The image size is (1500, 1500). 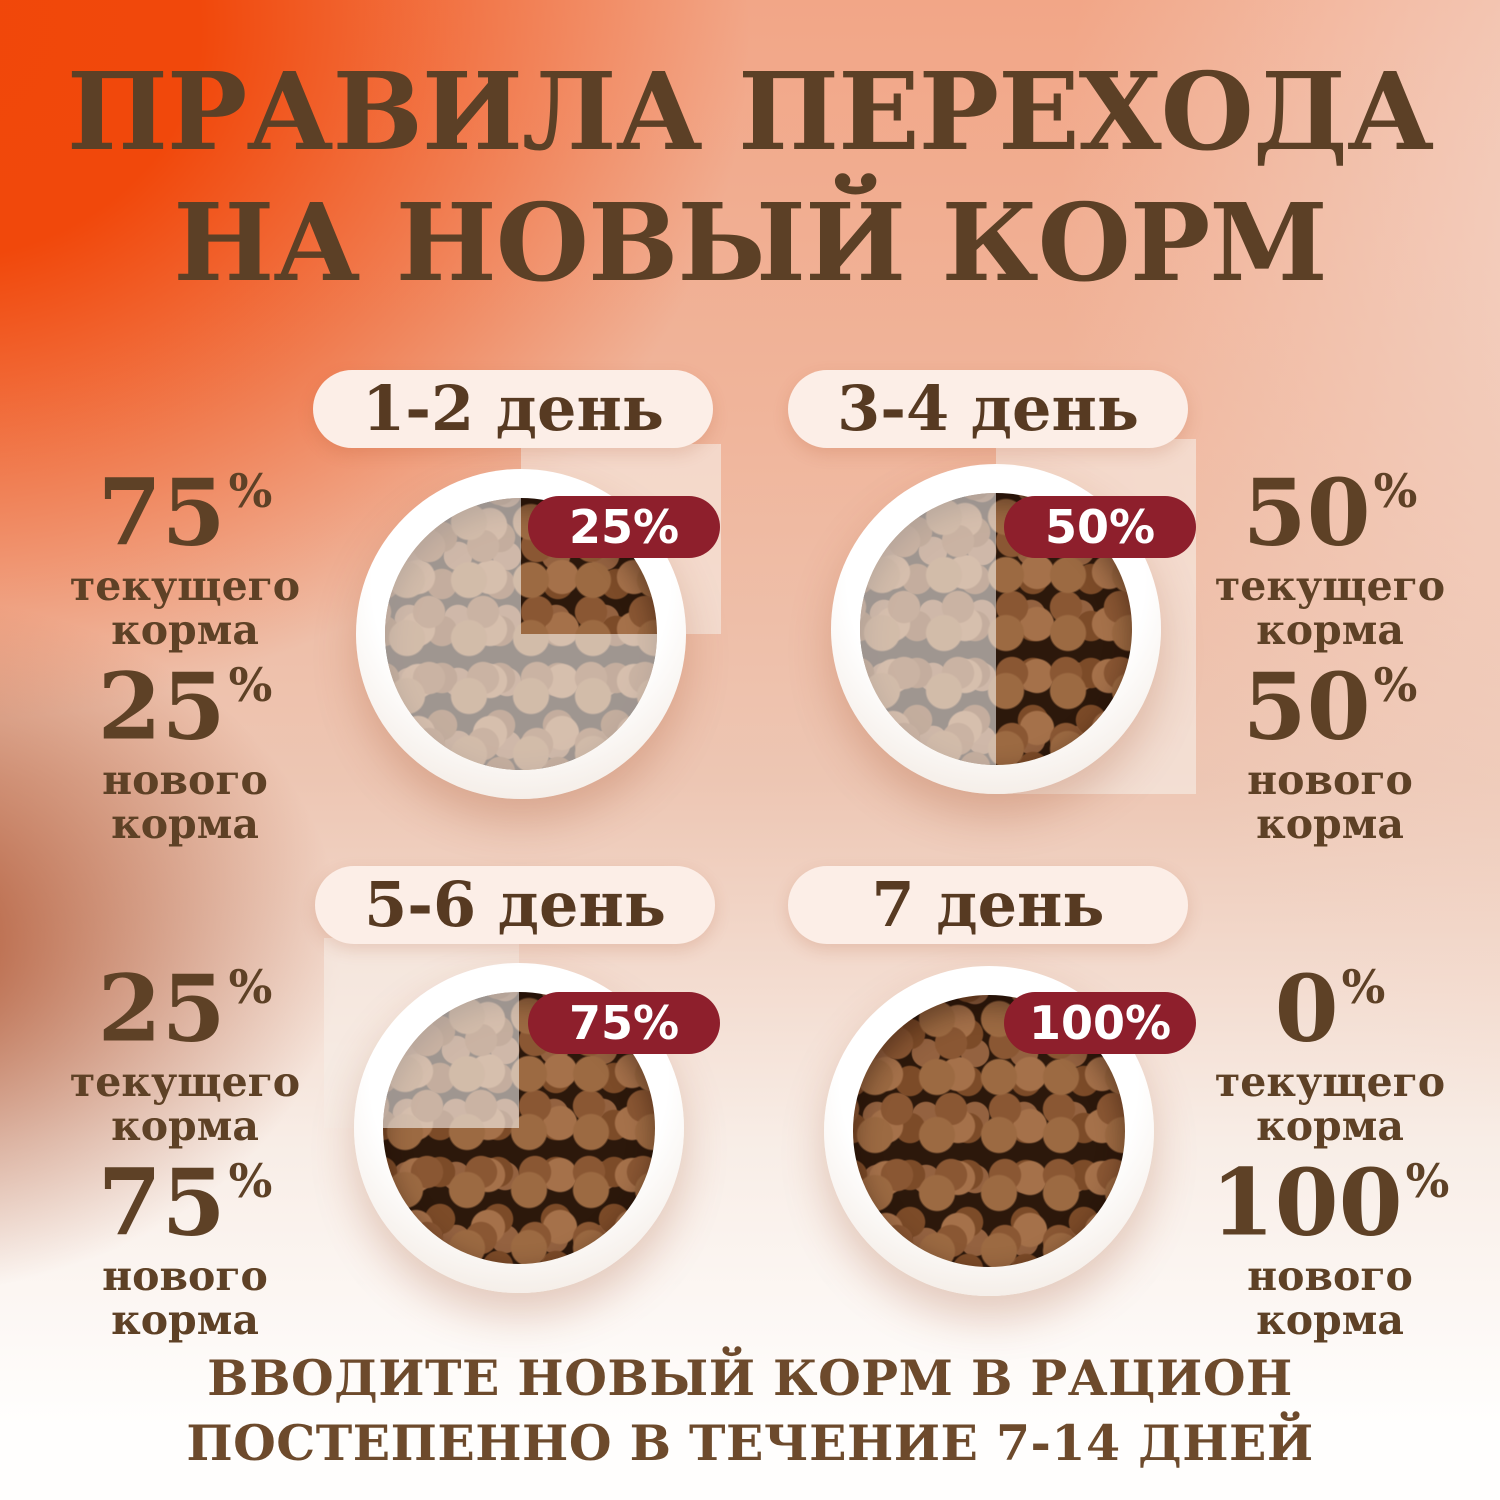 What do you see at coordinates (624, 527) in the screenshot?
I see `new-food-badge-1-2: 25%` at bounding box center [624, 527].